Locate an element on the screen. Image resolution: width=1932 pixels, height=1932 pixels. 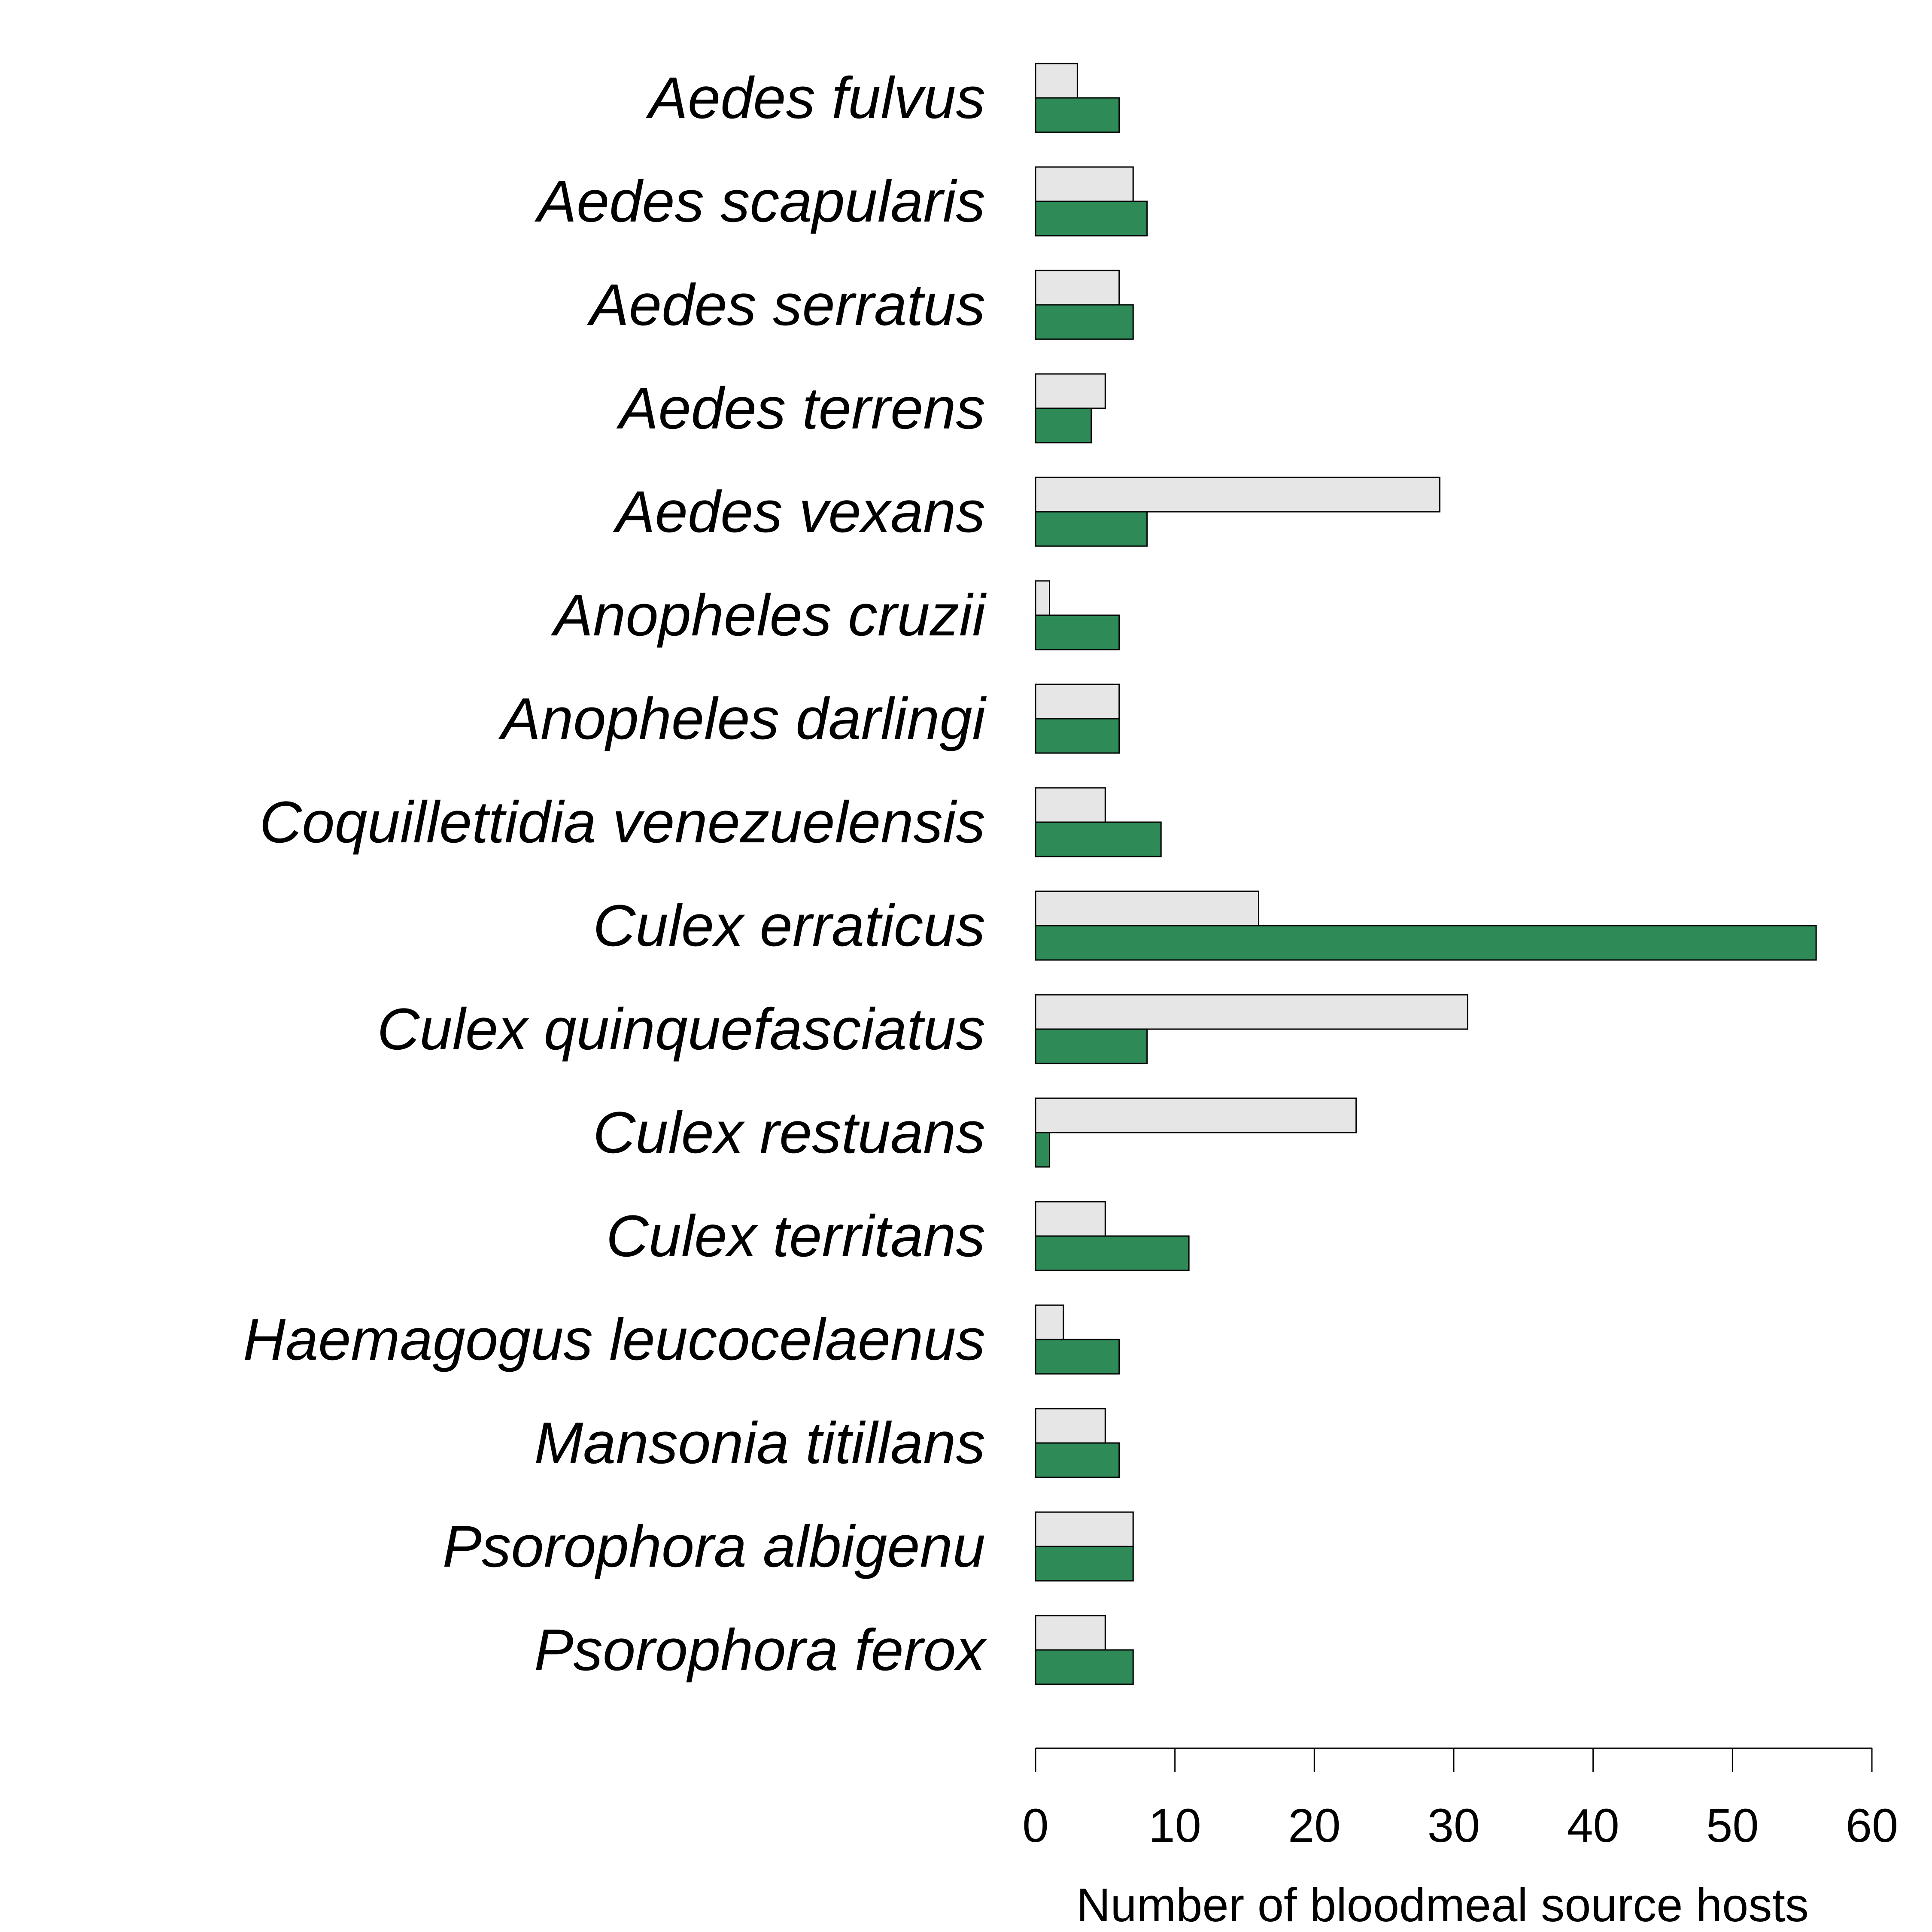
category-label: Culex restuans is located at coordinates (789, 1133).